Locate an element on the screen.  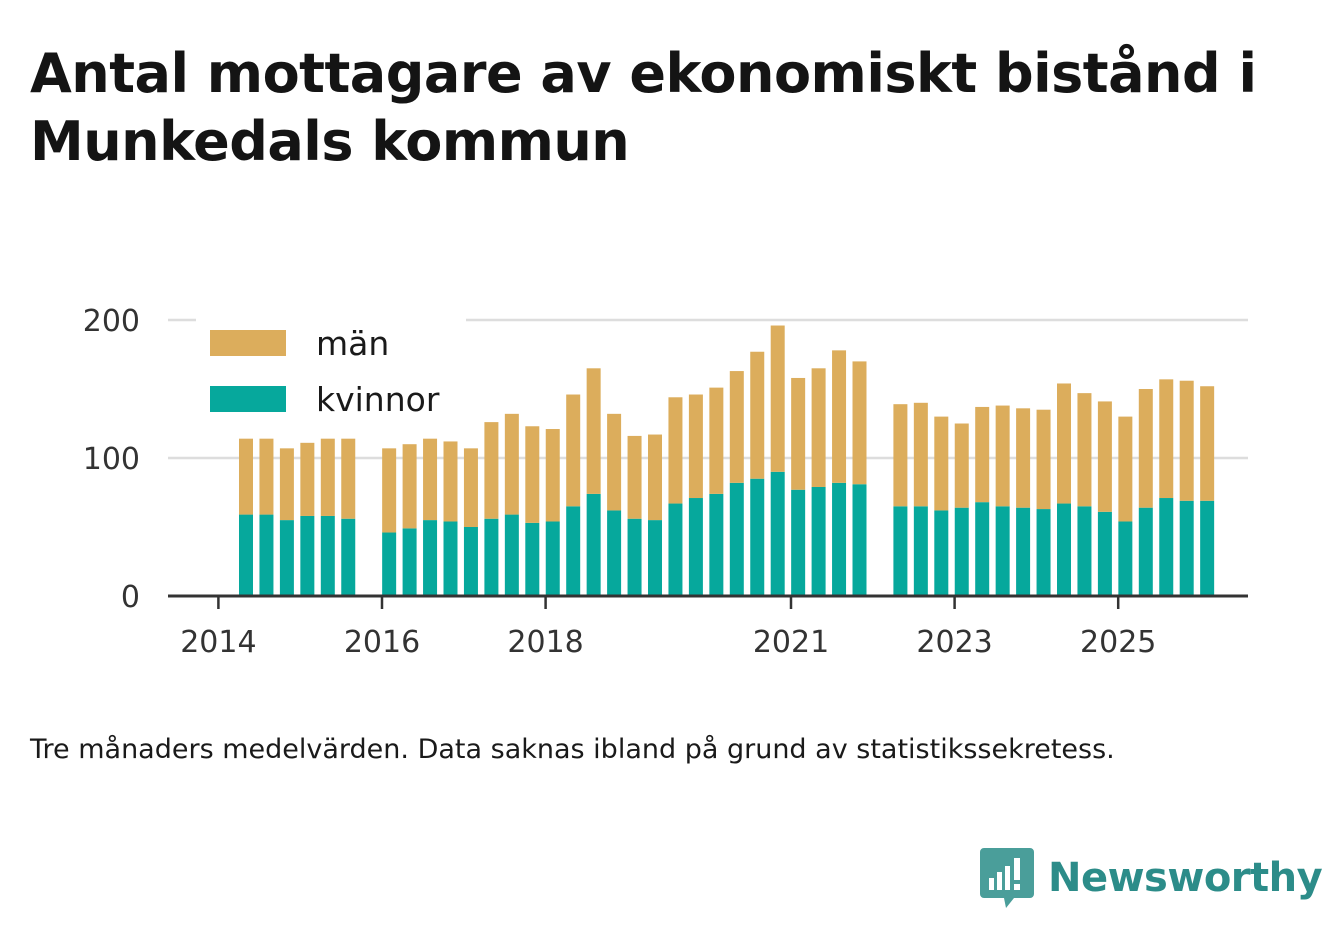
x-axis-ticks: 2014 2016 2018 2021 2023 2025 is located at coordinates (668, 628).